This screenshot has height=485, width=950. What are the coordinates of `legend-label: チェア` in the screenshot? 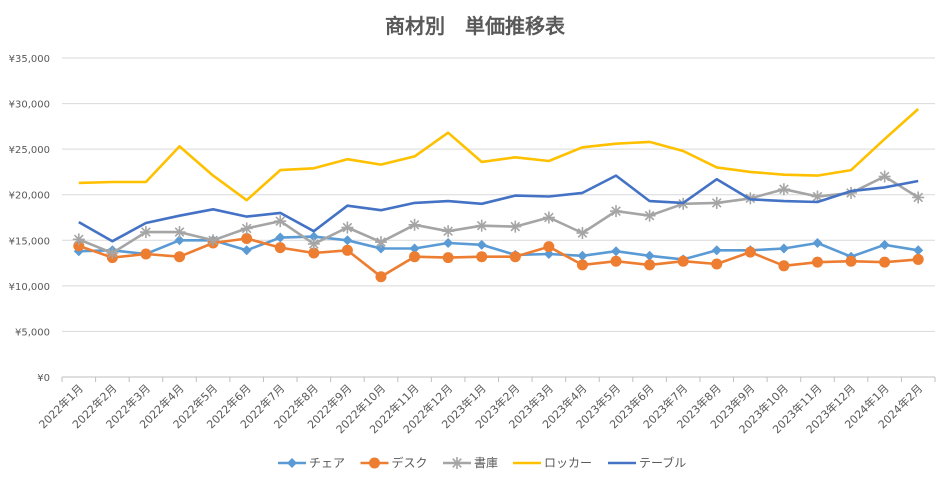 It's located at (327, 463).